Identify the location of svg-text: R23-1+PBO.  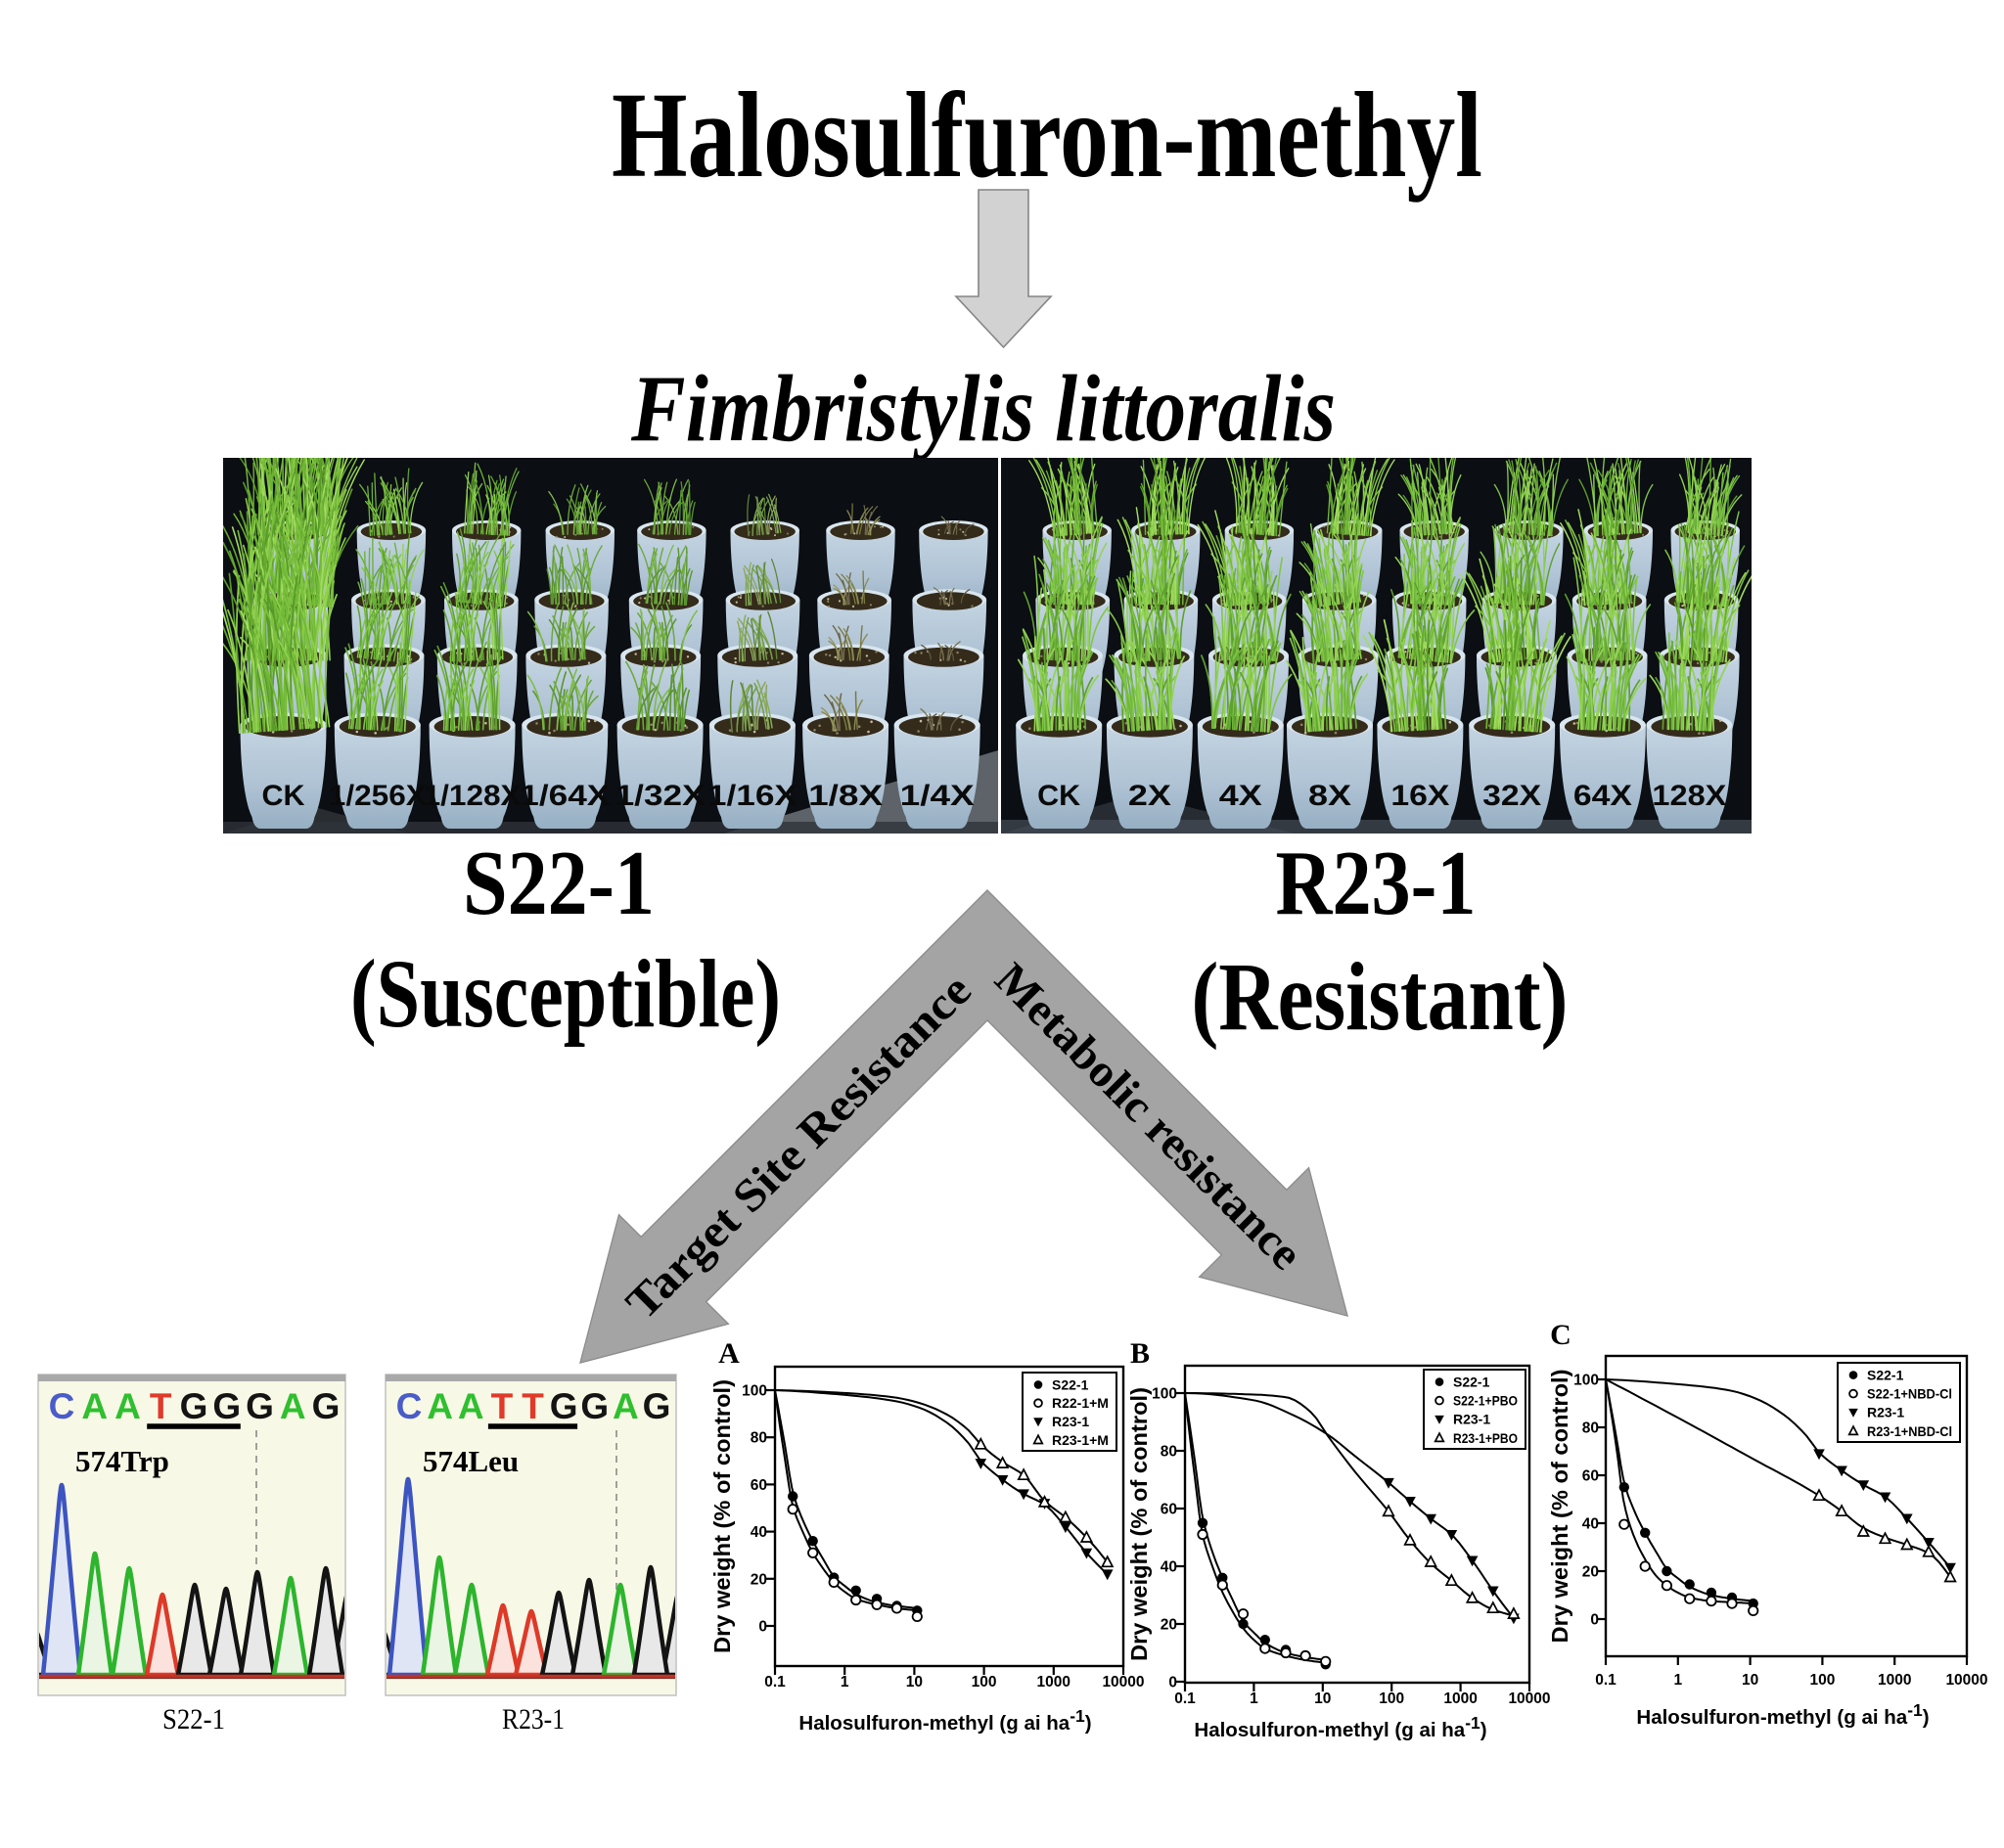
(1485, 1438).